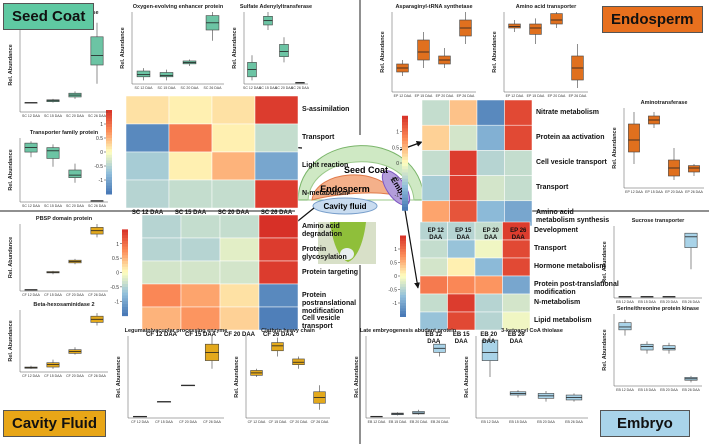 This screenshot has width=709, height=444. Describe the element at coordinates (190, 213) in the screenshot. I see `column-label: SC 15 DAA` at that location.